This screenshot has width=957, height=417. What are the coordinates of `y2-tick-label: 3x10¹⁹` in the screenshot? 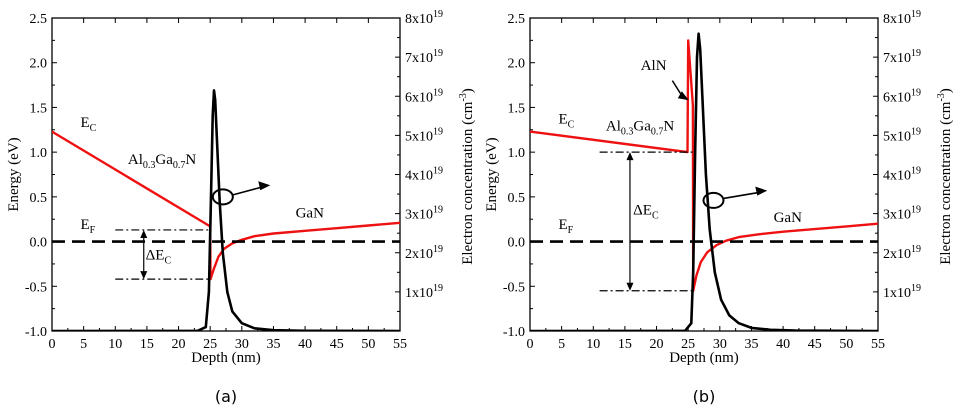 It's located at (424, 214).